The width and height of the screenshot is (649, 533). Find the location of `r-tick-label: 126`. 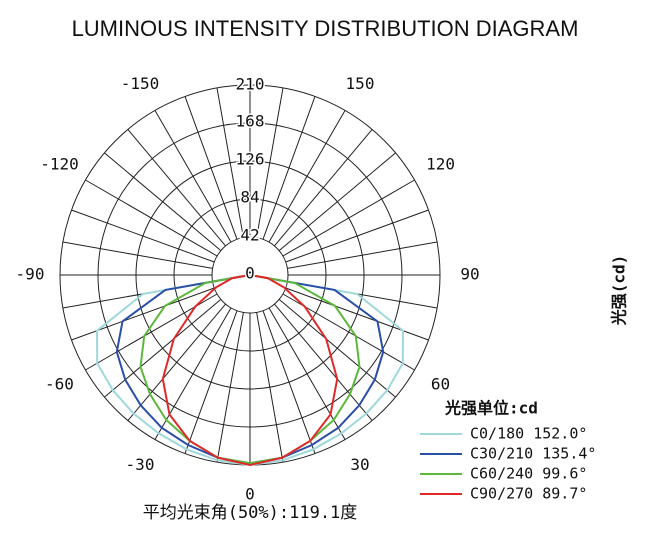

r-tick-label: 126 is located at coordinates (250, 159).